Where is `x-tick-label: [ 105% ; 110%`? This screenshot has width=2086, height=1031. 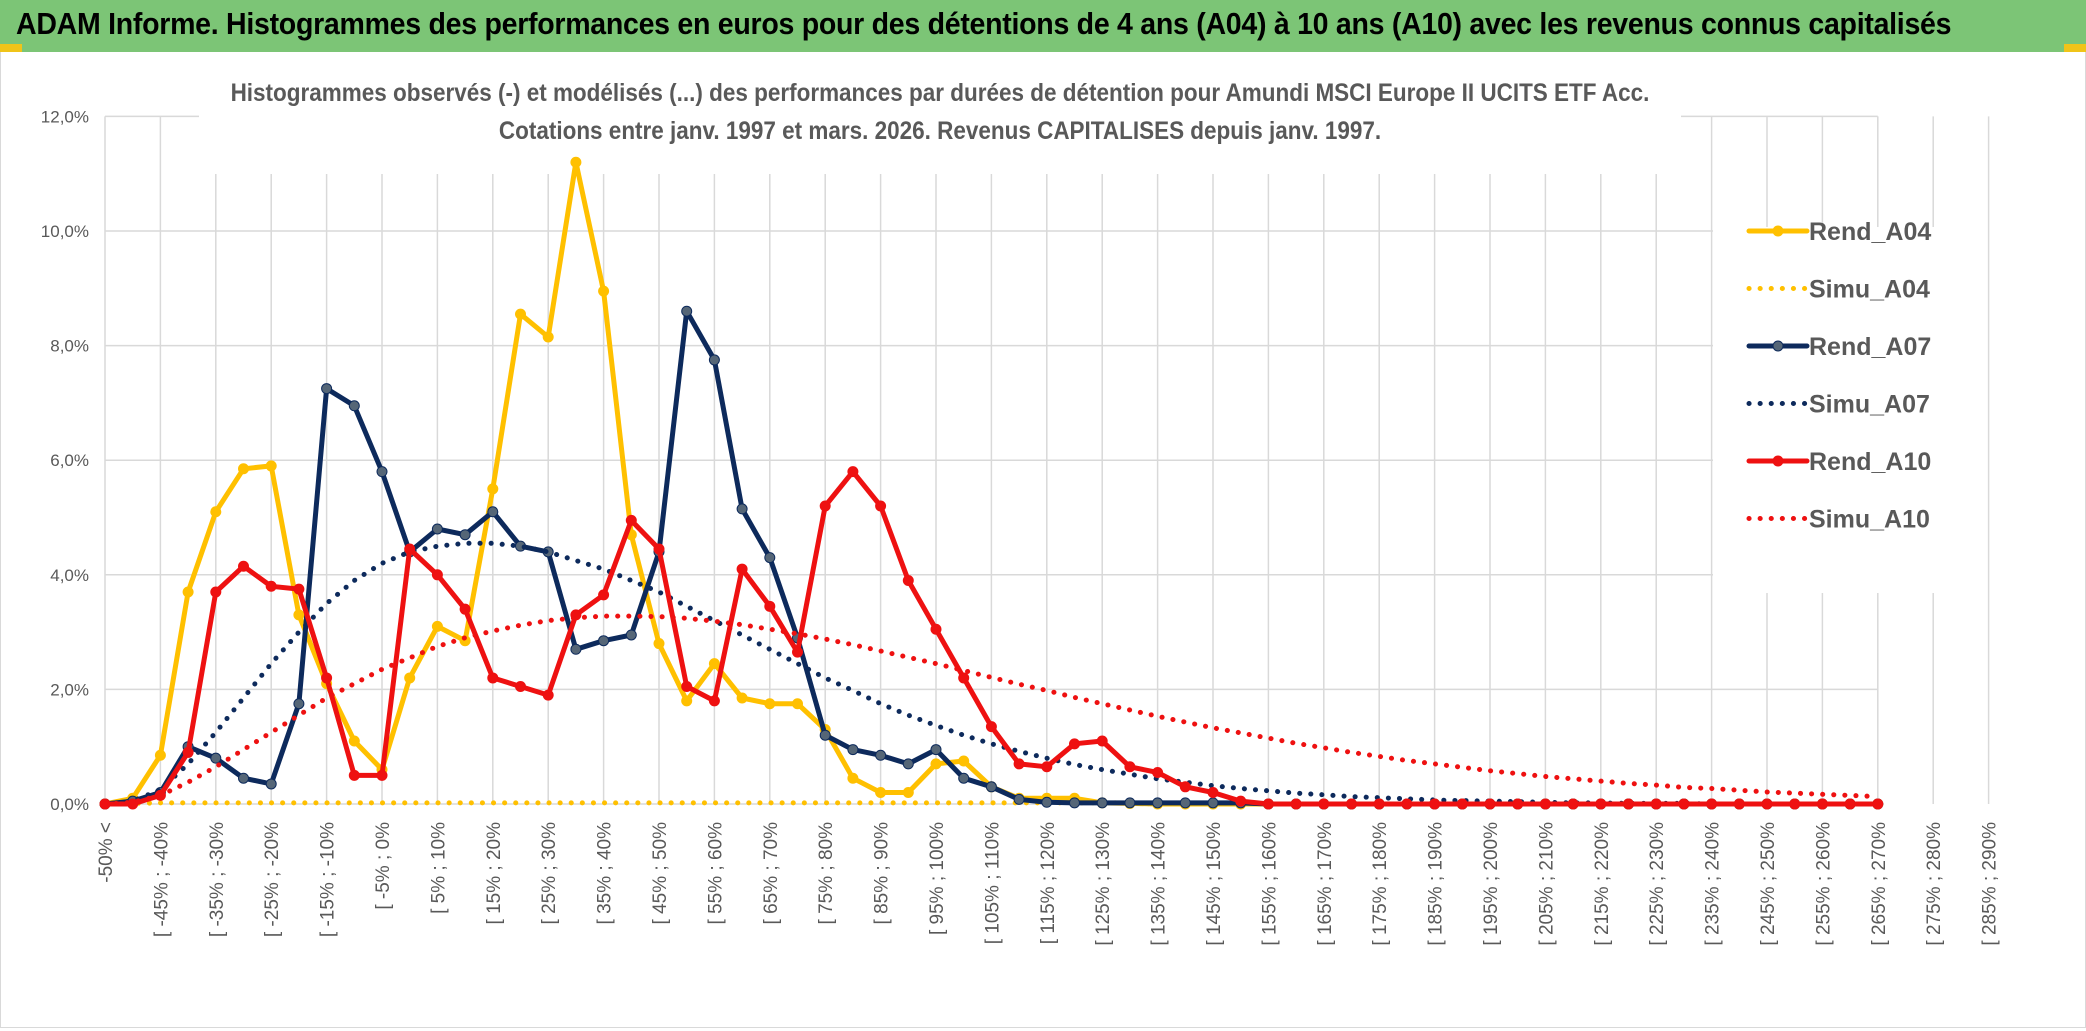
x-tick-label: [ 105% ; 110% is located at coordinates (992, 883).